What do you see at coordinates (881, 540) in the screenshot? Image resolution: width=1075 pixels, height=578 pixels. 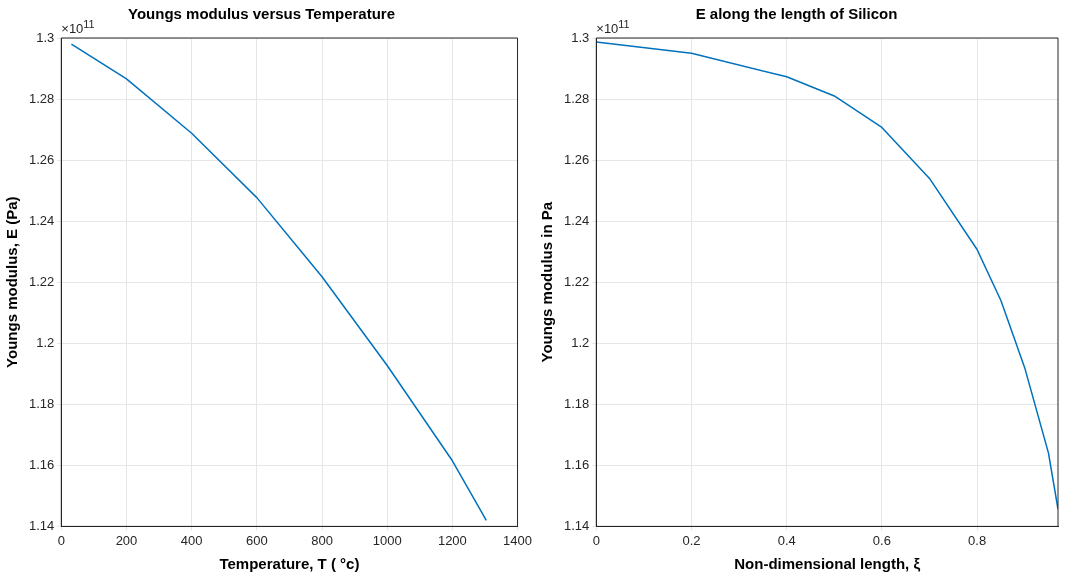 I see `x-tick-label: 0.6` at bounding box center [881, 540].